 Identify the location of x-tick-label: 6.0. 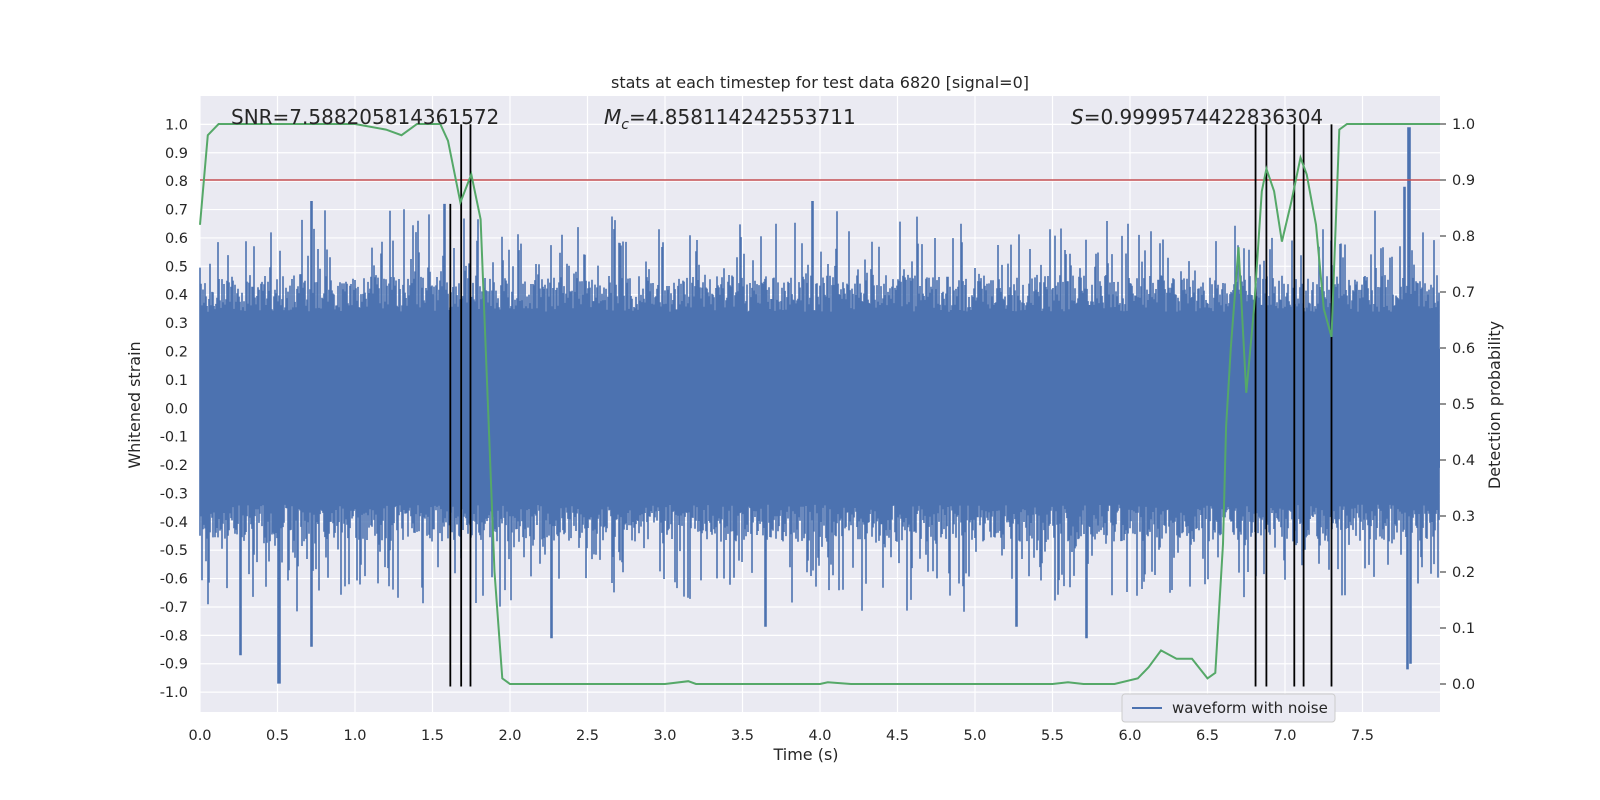
(1129, 736).